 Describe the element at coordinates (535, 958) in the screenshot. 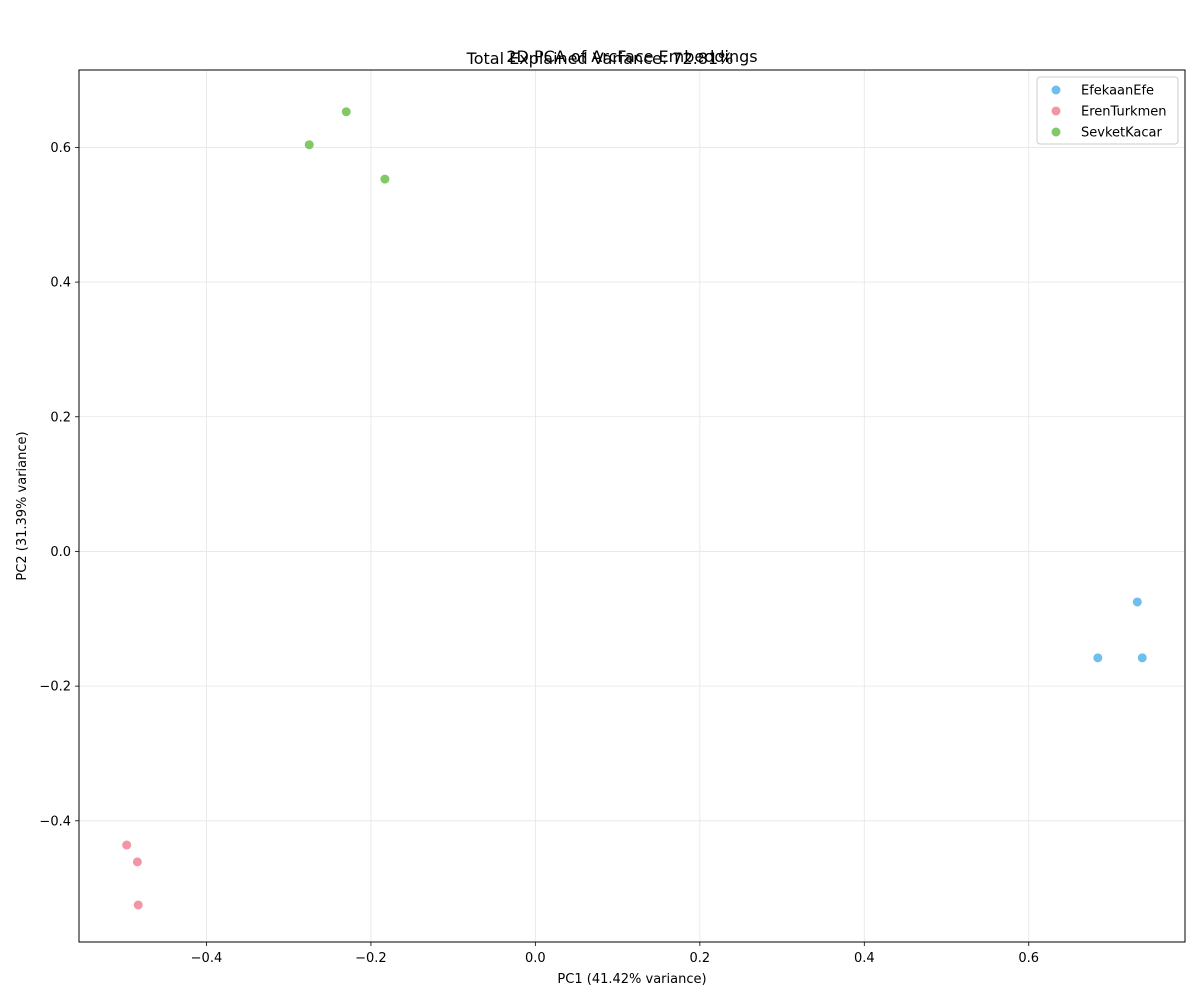

I see `x-tick-label: 0.0` at that location.